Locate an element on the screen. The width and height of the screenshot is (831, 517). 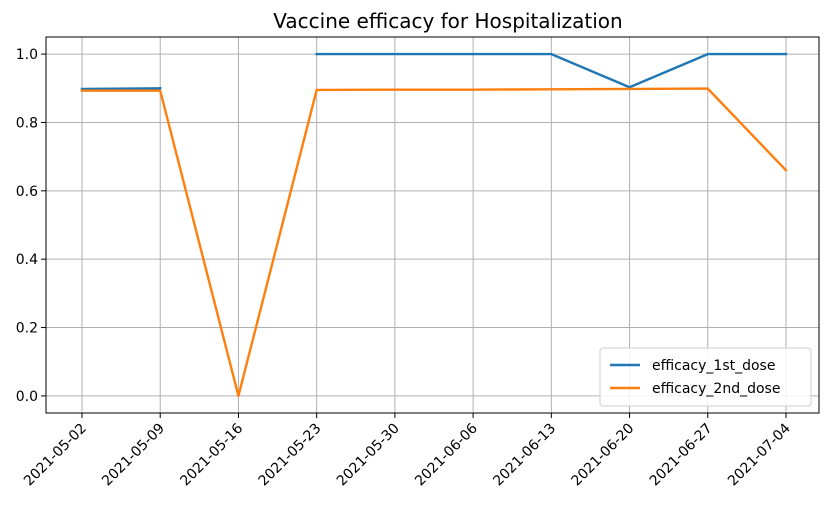
series-line-efficacy-1st-dose is located at coordinates (434, 71).